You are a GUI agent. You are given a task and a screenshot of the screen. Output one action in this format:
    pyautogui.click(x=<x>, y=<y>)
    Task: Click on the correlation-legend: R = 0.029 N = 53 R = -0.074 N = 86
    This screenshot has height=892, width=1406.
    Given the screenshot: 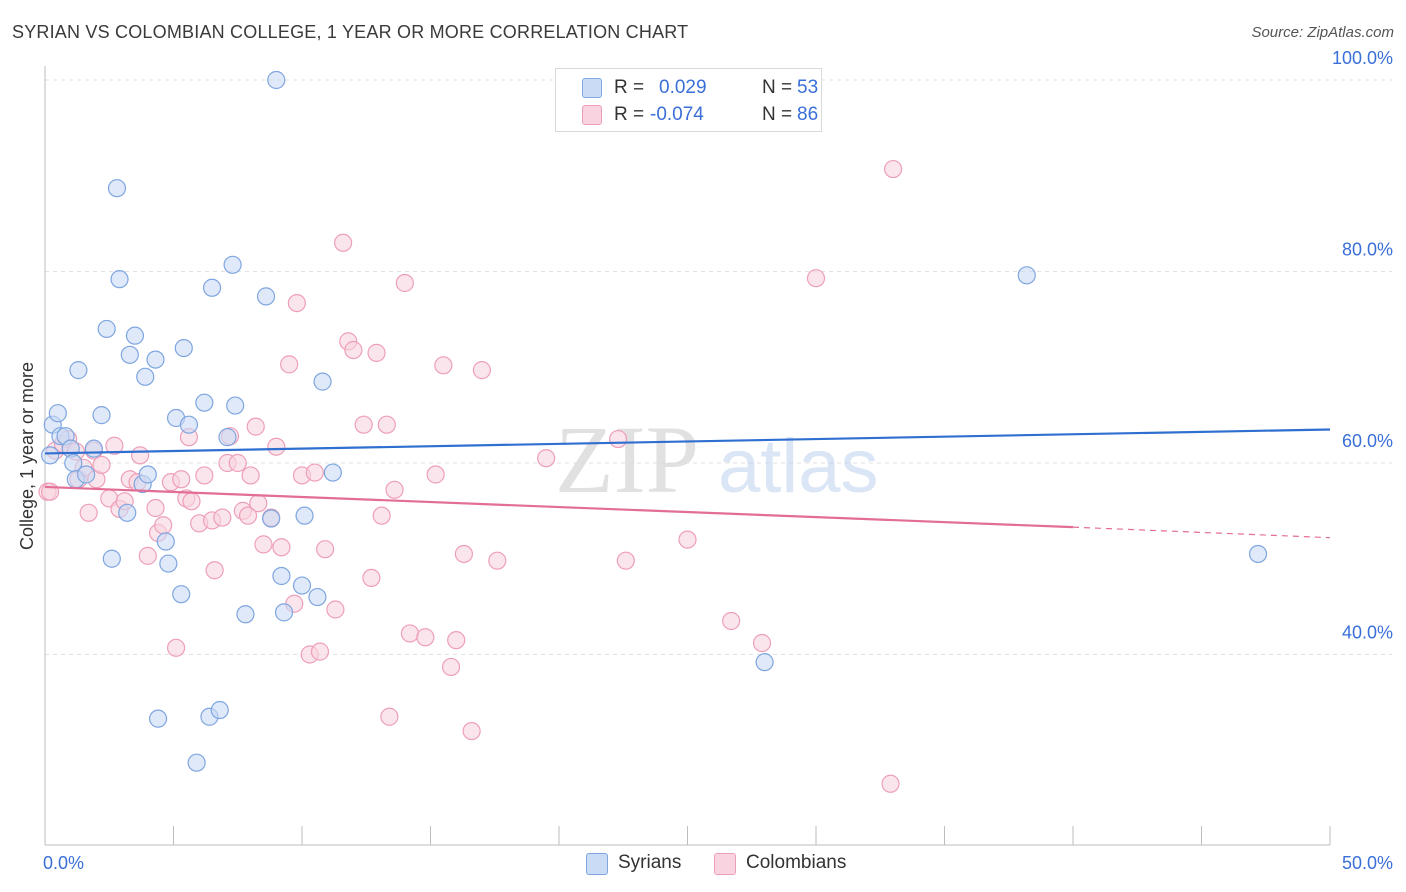 What is the action you would take?
    pyautogui.click(x=688, y=100)
    